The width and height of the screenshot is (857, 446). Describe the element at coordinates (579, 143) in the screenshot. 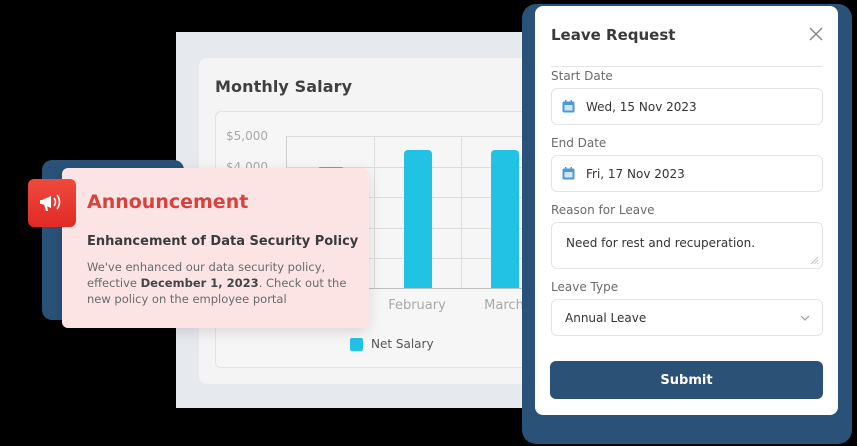

I see `end-date-label: End Date` at that location.